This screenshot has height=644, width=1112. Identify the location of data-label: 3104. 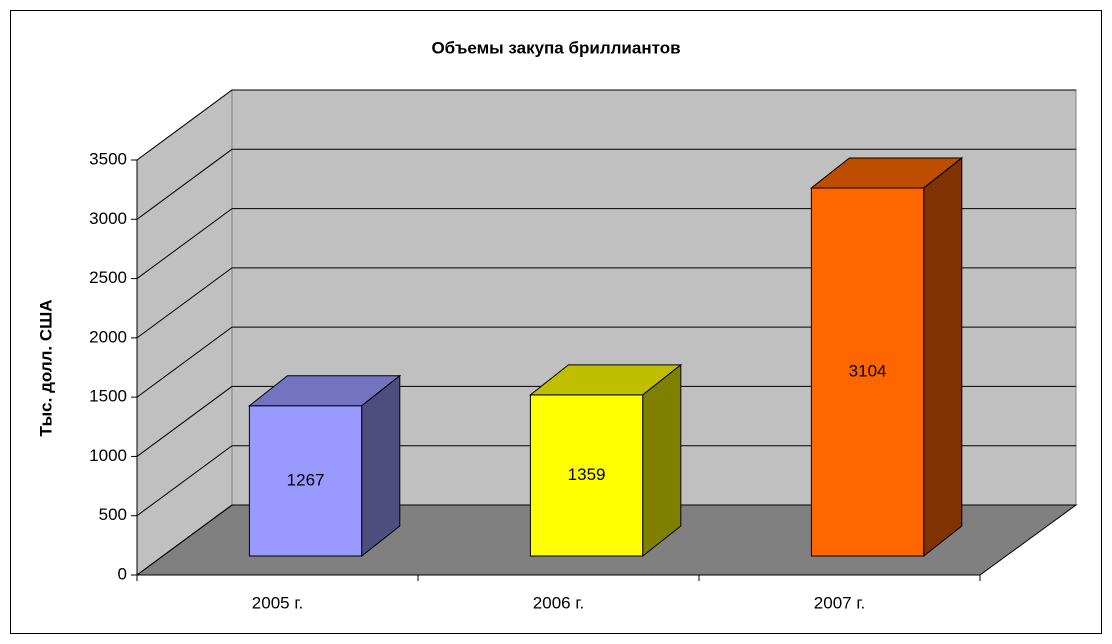
(868, 370).